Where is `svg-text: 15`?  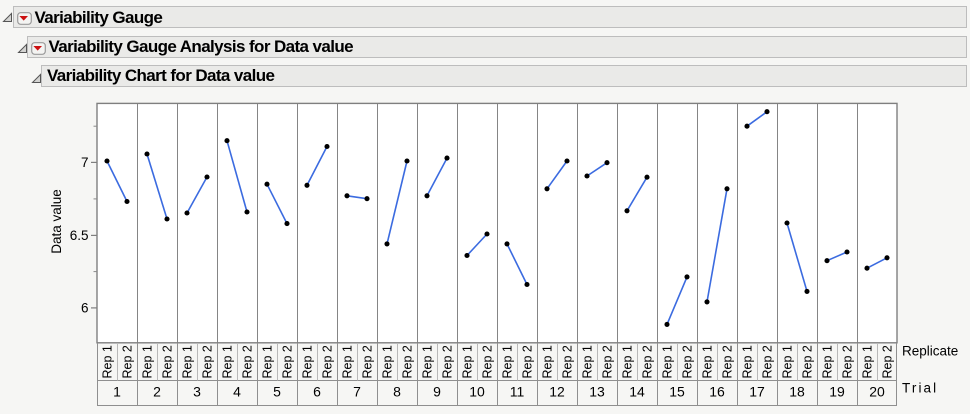
svg-text: 15 is located at coordinates (677, 392).